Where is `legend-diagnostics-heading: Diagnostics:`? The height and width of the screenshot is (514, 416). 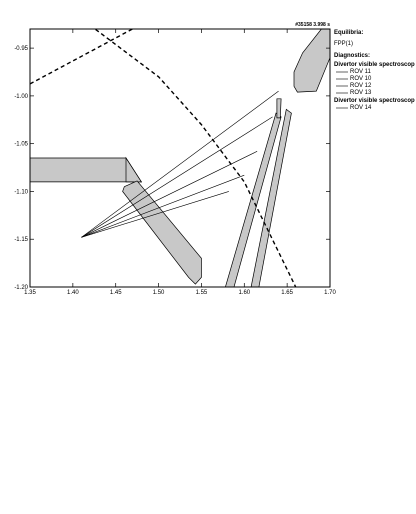
legend-diagnostics-heading: Diagnostics: is located at coordinates (352, 56).